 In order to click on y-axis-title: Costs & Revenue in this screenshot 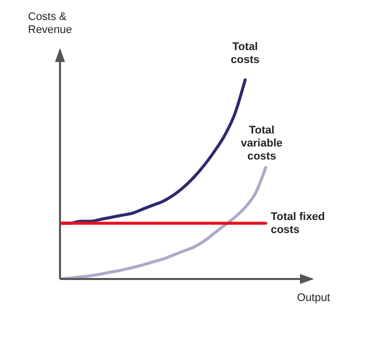, I will do `click(50, 23)`.